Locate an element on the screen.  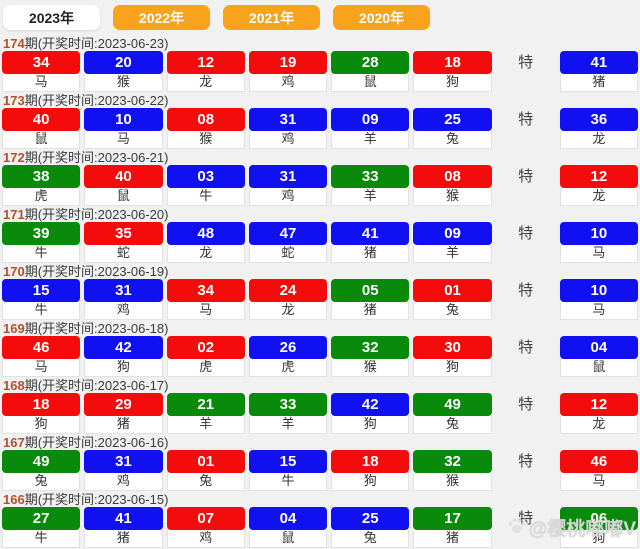
ball-number: 18 is located at coordinates (41, 404).